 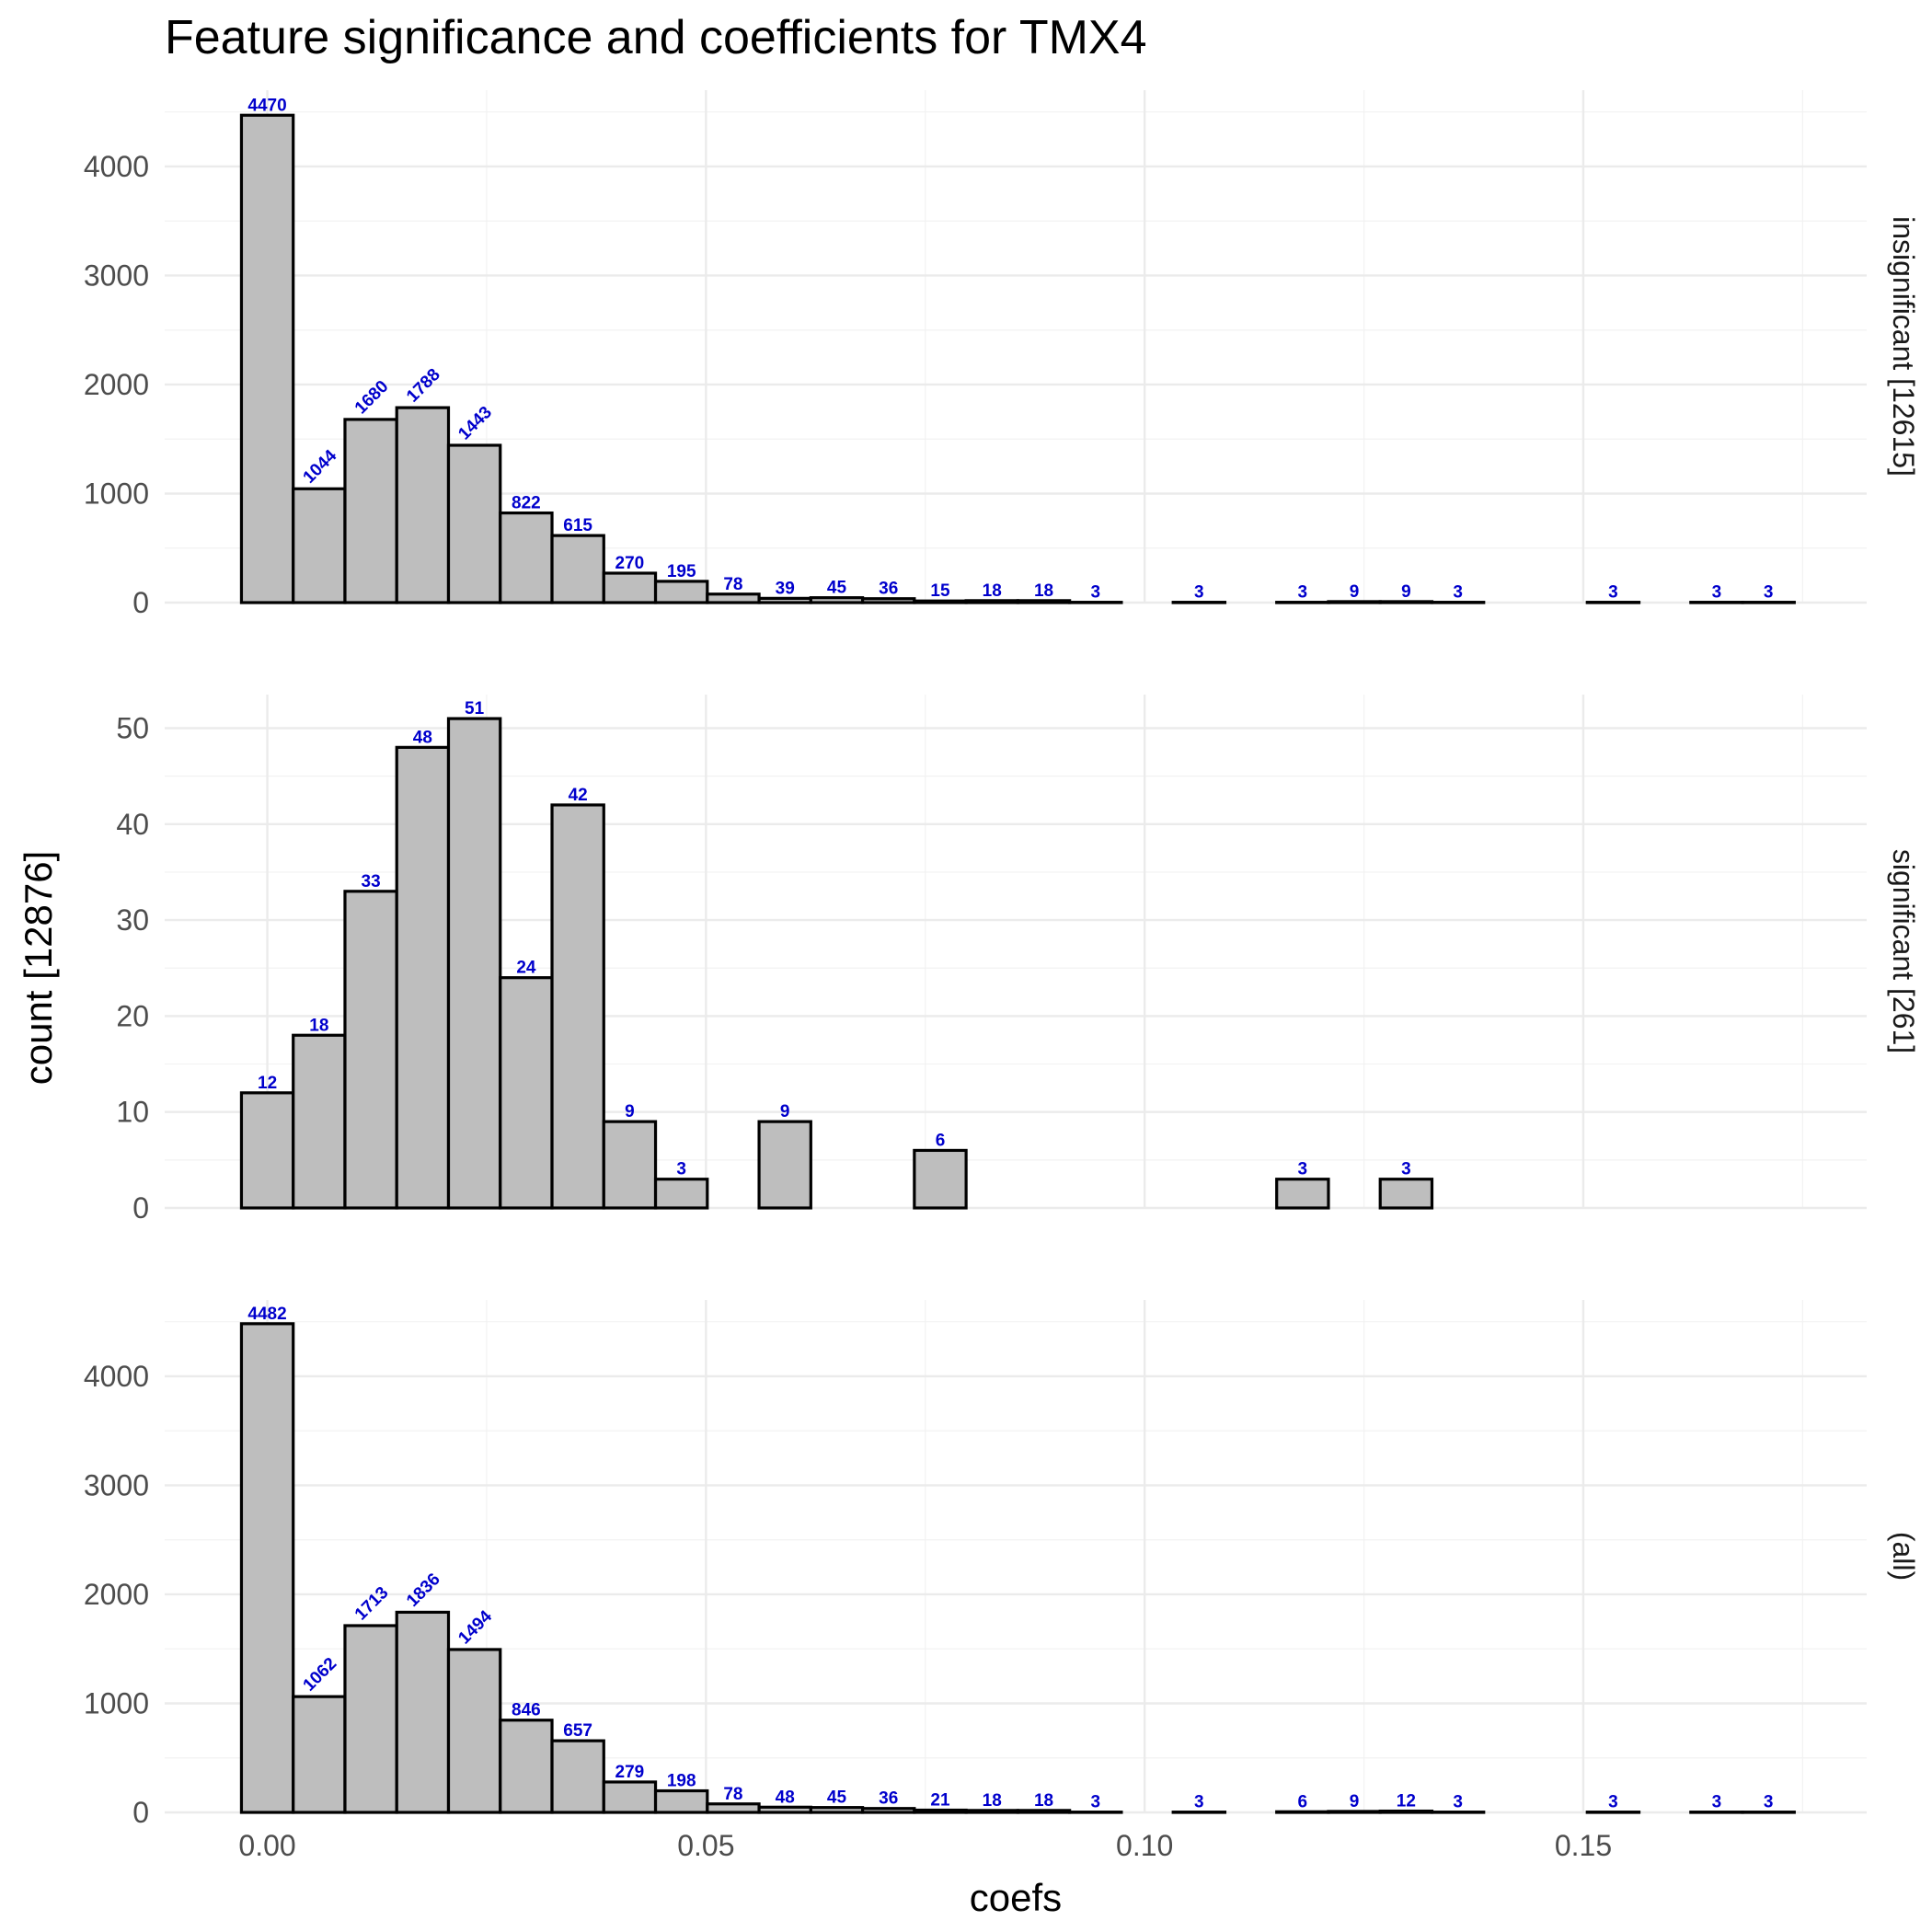 What do you see at coordinates (577, 1731) in the screenshot?
I see `bar-count-label: 657` at bounding box center [577, 1731].